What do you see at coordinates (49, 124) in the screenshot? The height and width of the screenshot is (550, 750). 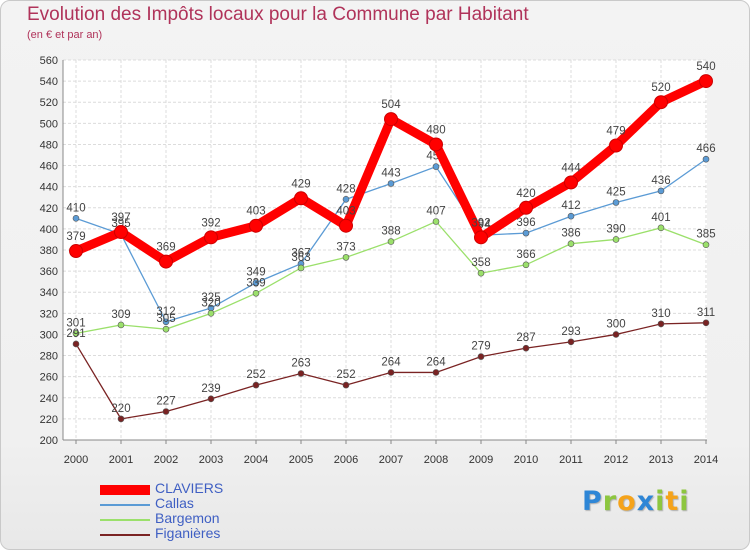 I see `y-tick-label: 500` at bounding box center [49, 124].